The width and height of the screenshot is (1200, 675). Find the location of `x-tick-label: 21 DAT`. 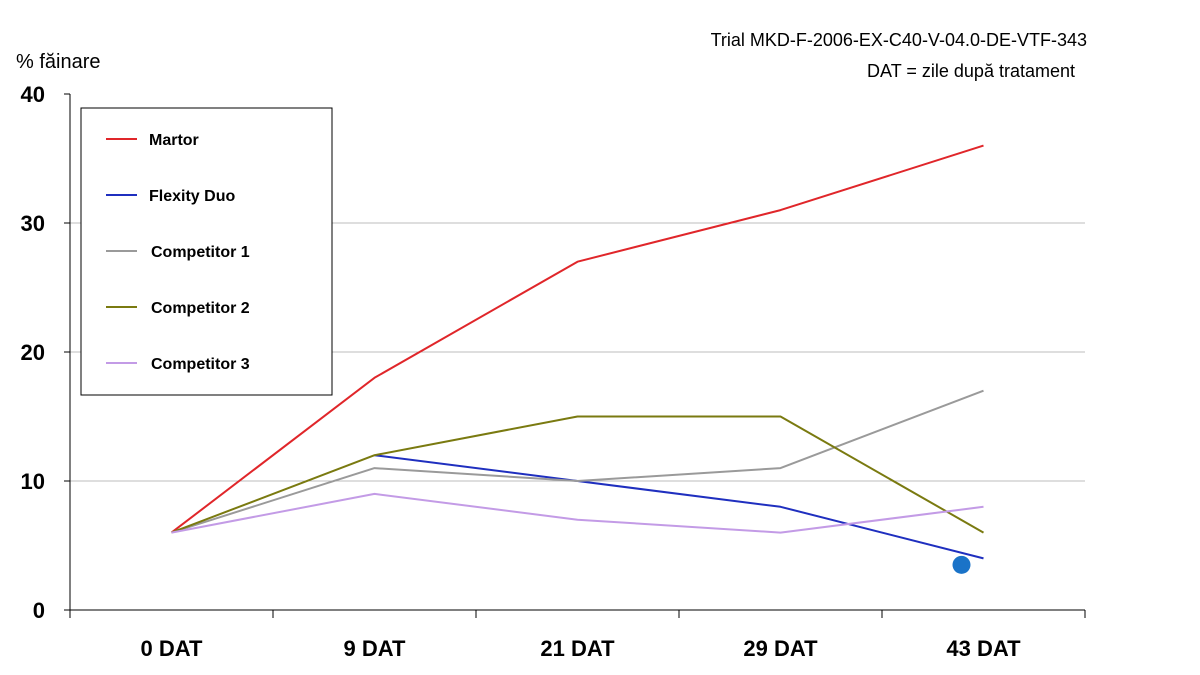

x-tick-label: 21 DAT is located at coordinates (577, 648).